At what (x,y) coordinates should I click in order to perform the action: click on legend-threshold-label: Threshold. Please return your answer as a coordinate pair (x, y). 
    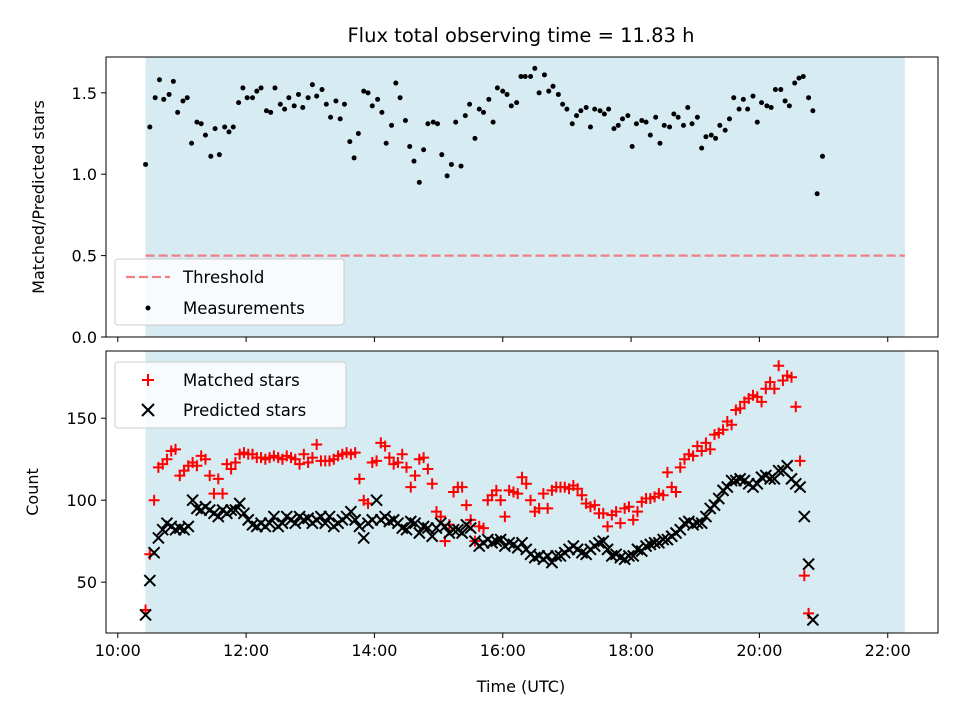
    Looking at the image, I should click on (223, 277).